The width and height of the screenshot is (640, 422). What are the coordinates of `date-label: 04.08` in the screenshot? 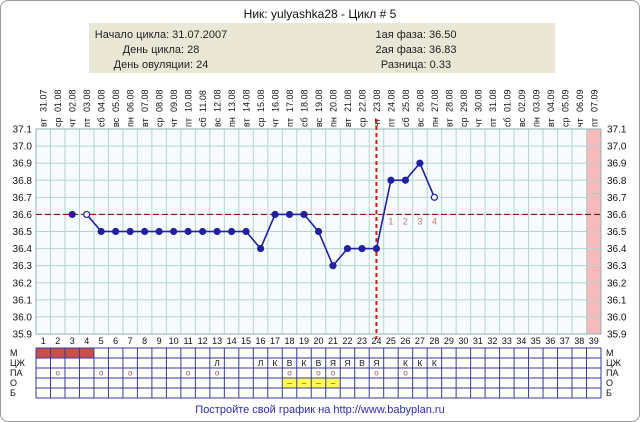 It's located at (102, 100).